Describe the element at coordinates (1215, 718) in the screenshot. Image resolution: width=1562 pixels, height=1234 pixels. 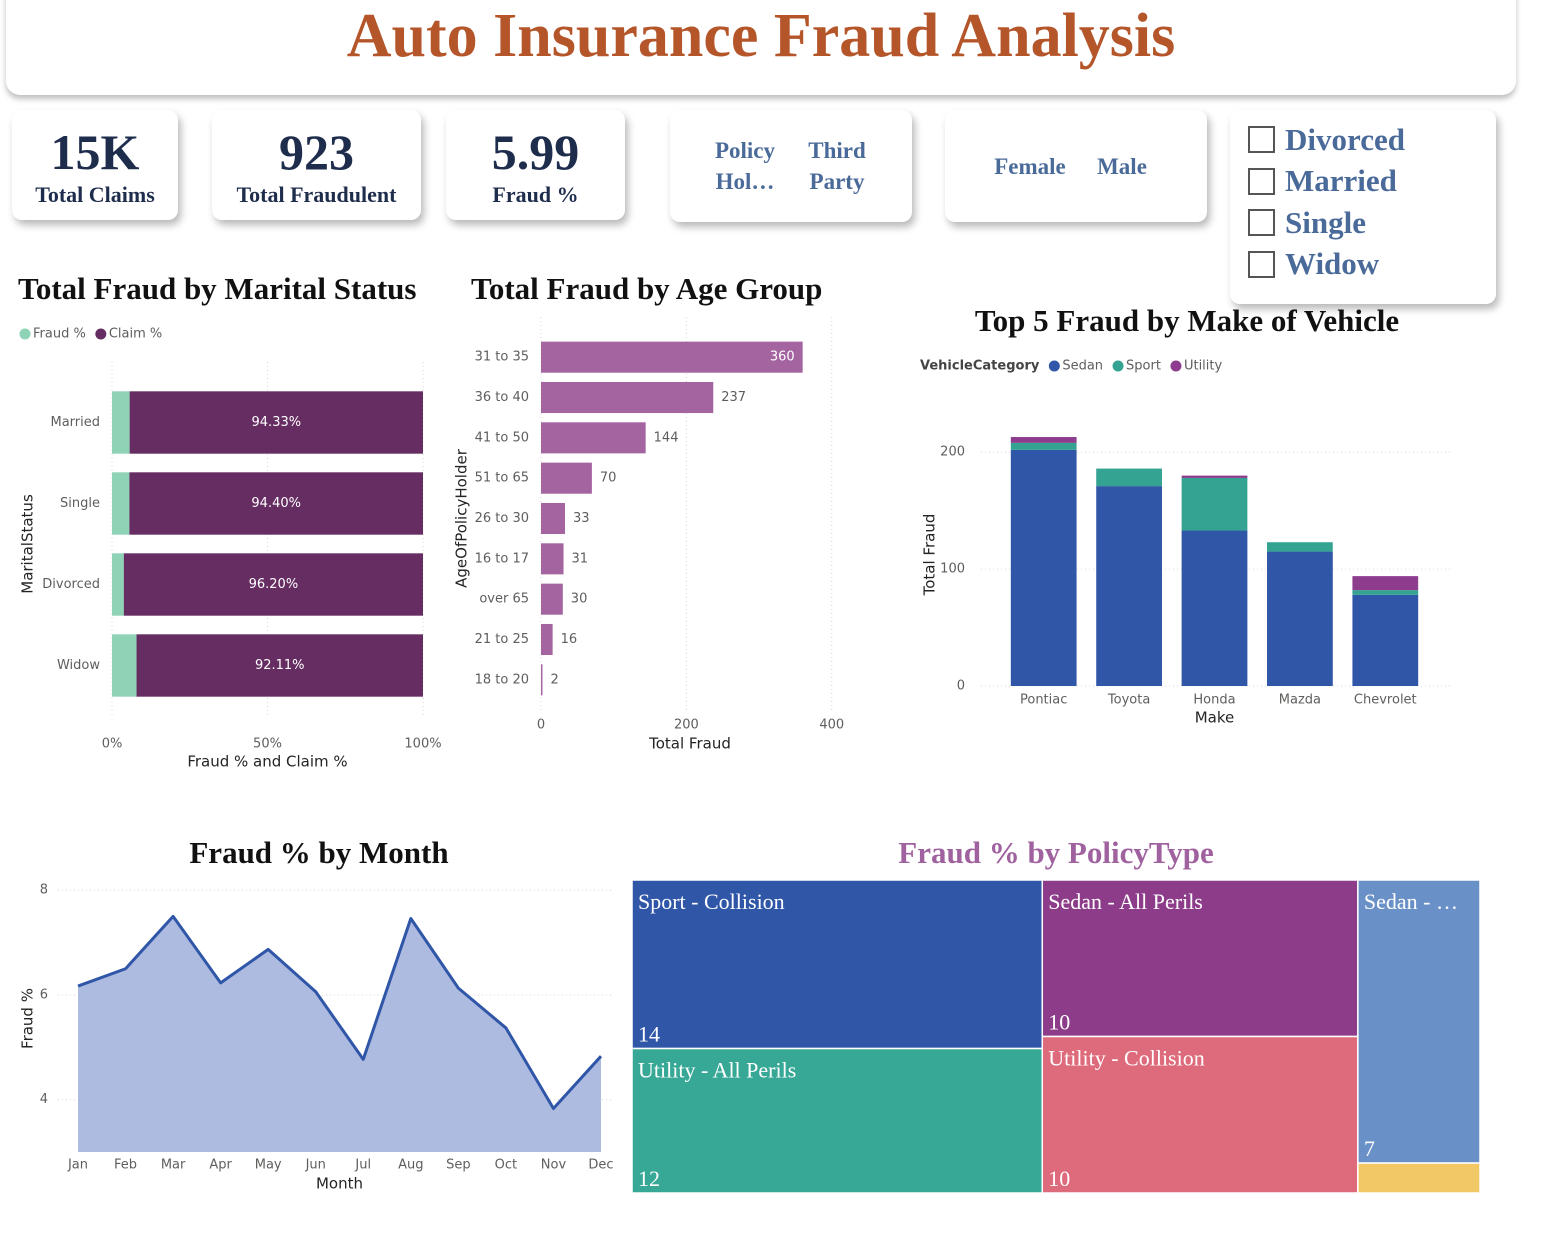
I see `x-axis-title: Make` at that location.